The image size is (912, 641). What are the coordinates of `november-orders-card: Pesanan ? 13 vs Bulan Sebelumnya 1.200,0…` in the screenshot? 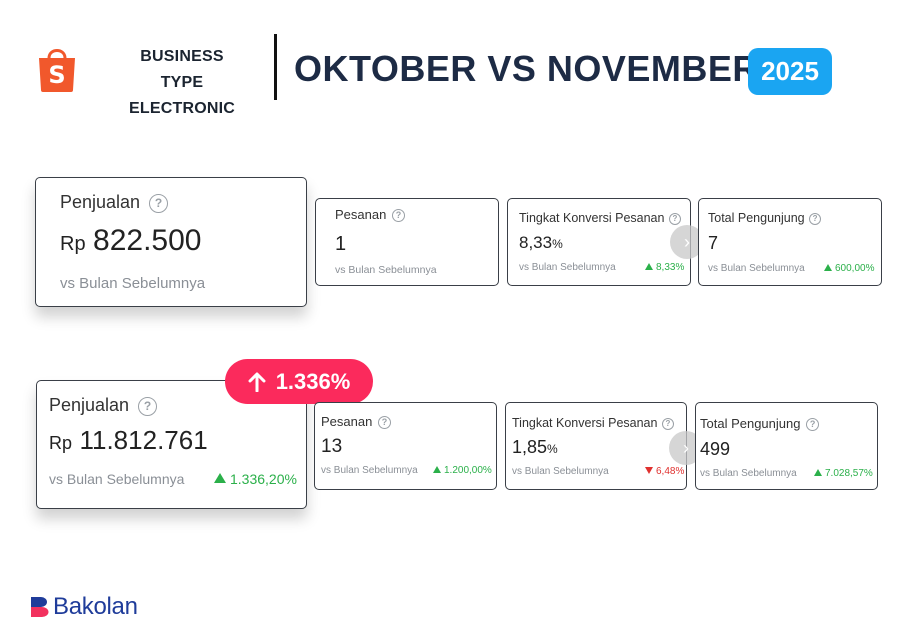 It's located at (405, 446).